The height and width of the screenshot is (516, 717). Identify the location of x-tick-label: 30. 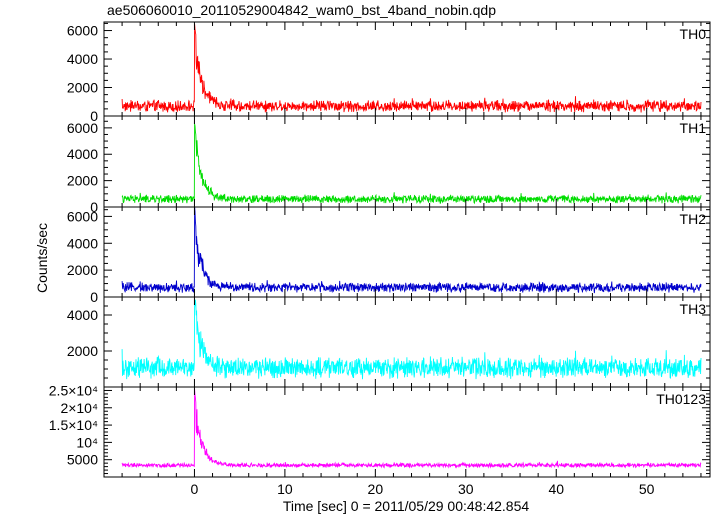
(466, 489).